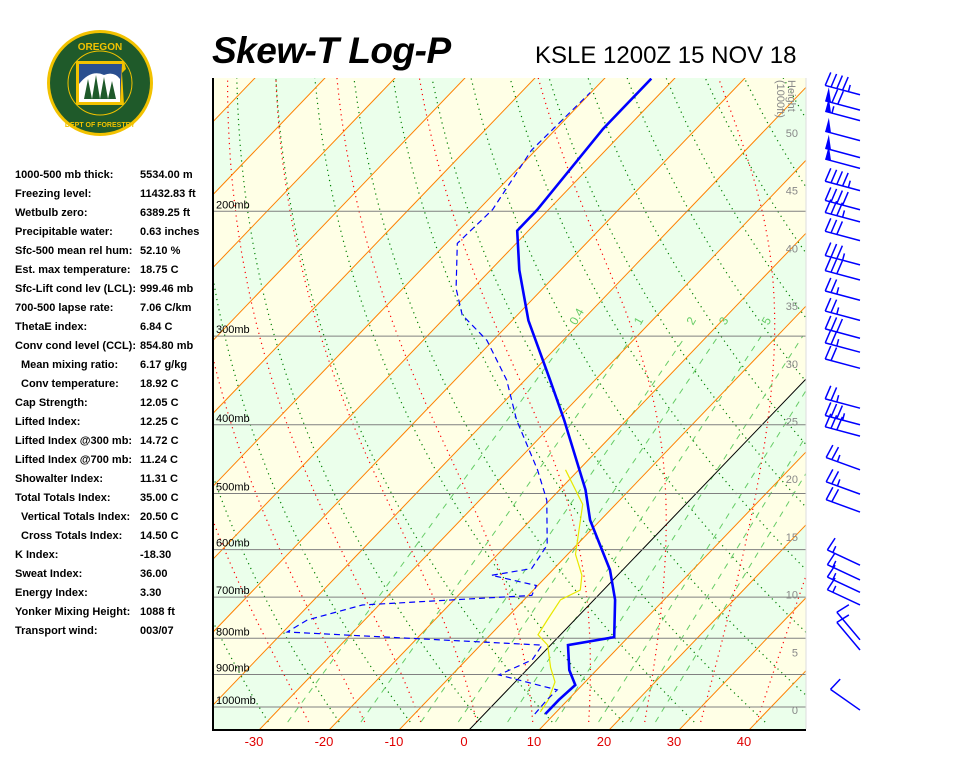 Image resolution: width=960 pixels, height=768 pixels. What do you see at coordinates (37, 555) in the screenshot?
I see `stat-label: K Index:` at bounding box center [37, 555].